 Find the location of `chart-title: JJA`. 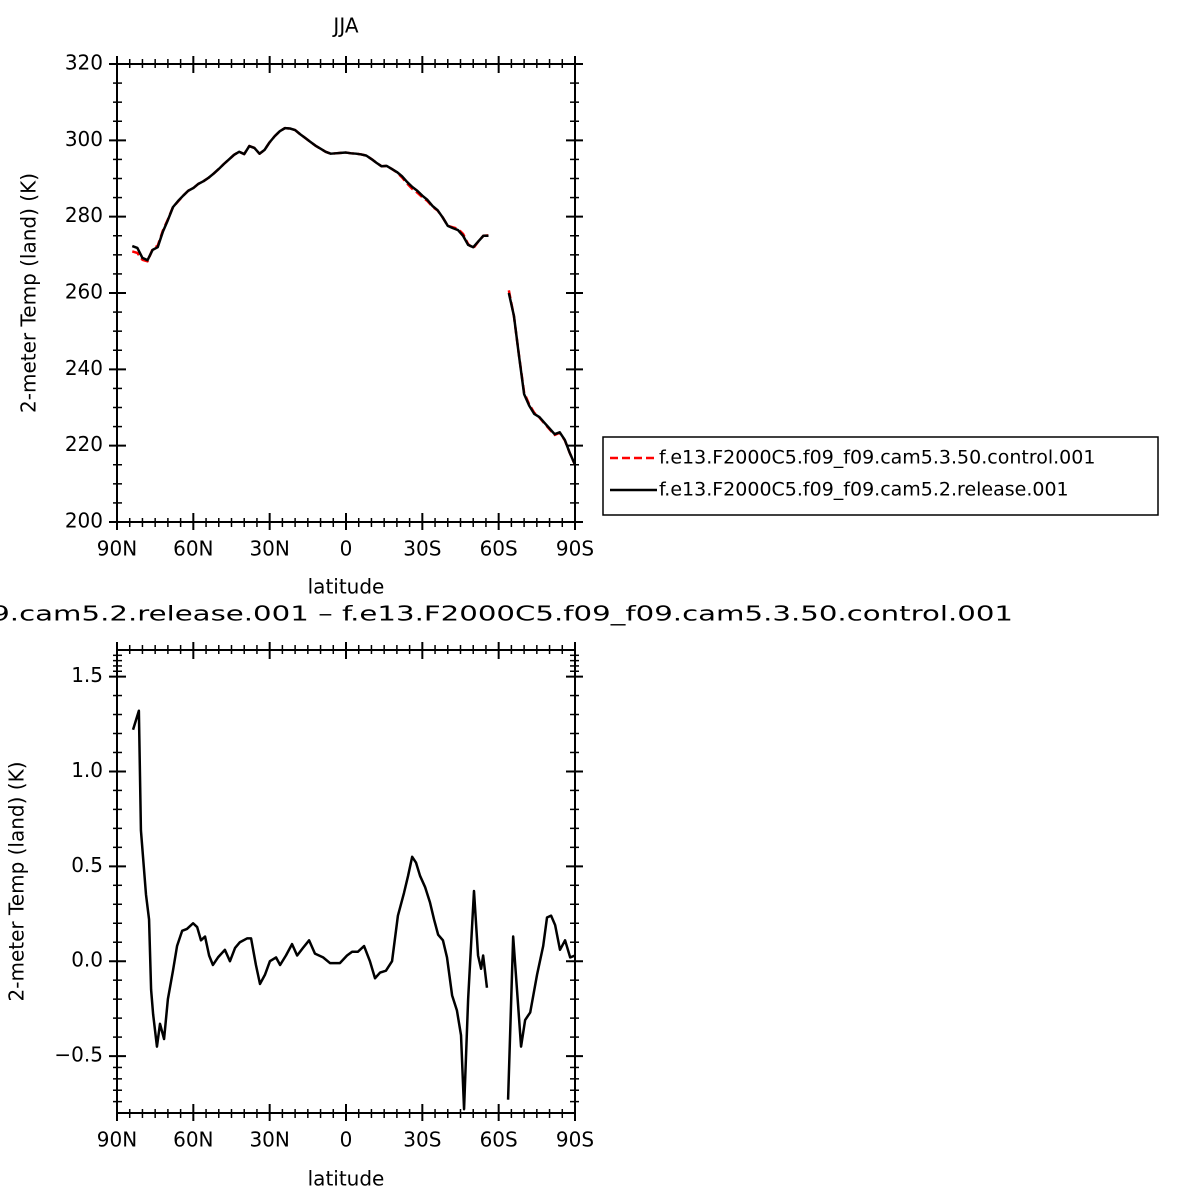

chart-title: JJA is located at coordinates (344, 26).